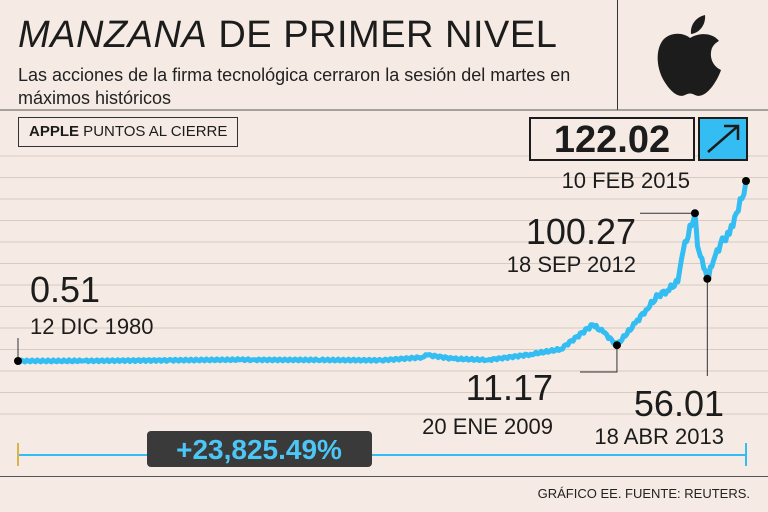 This screenshot has height=512, width=768. I want to click on annotation-date: 18 SEP 2012, so click(571, 264).